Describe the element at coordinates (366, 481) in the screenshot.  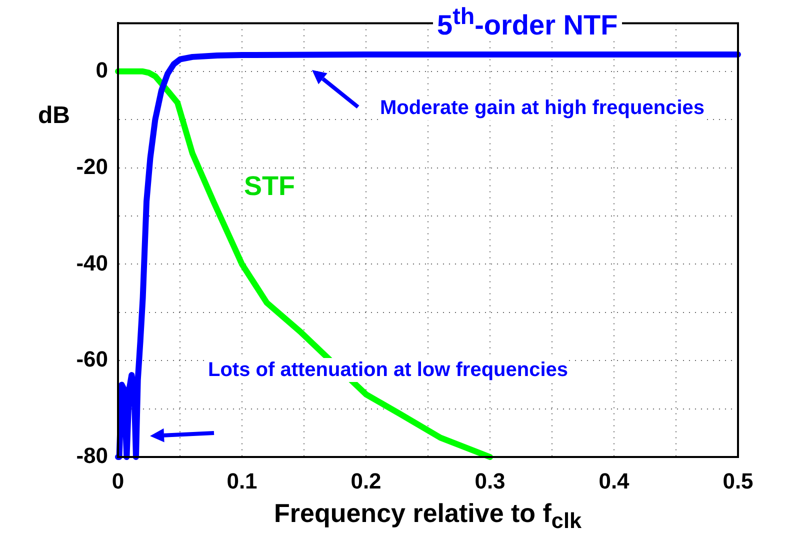
I see `x-tick-label: 0.2` at that location.